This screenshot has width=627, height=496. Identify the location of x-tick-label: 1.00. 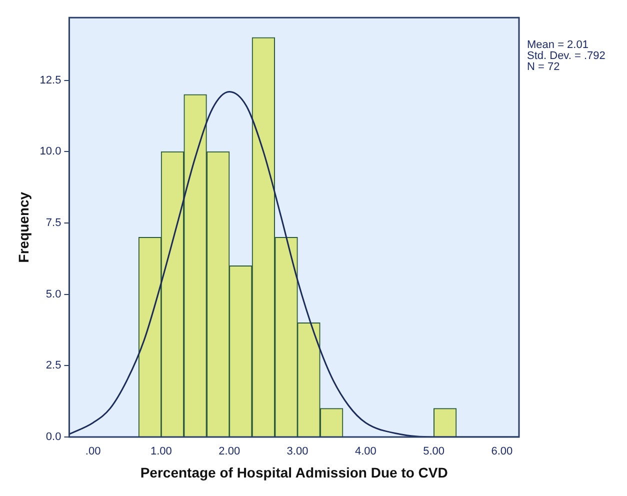
(161, 452).